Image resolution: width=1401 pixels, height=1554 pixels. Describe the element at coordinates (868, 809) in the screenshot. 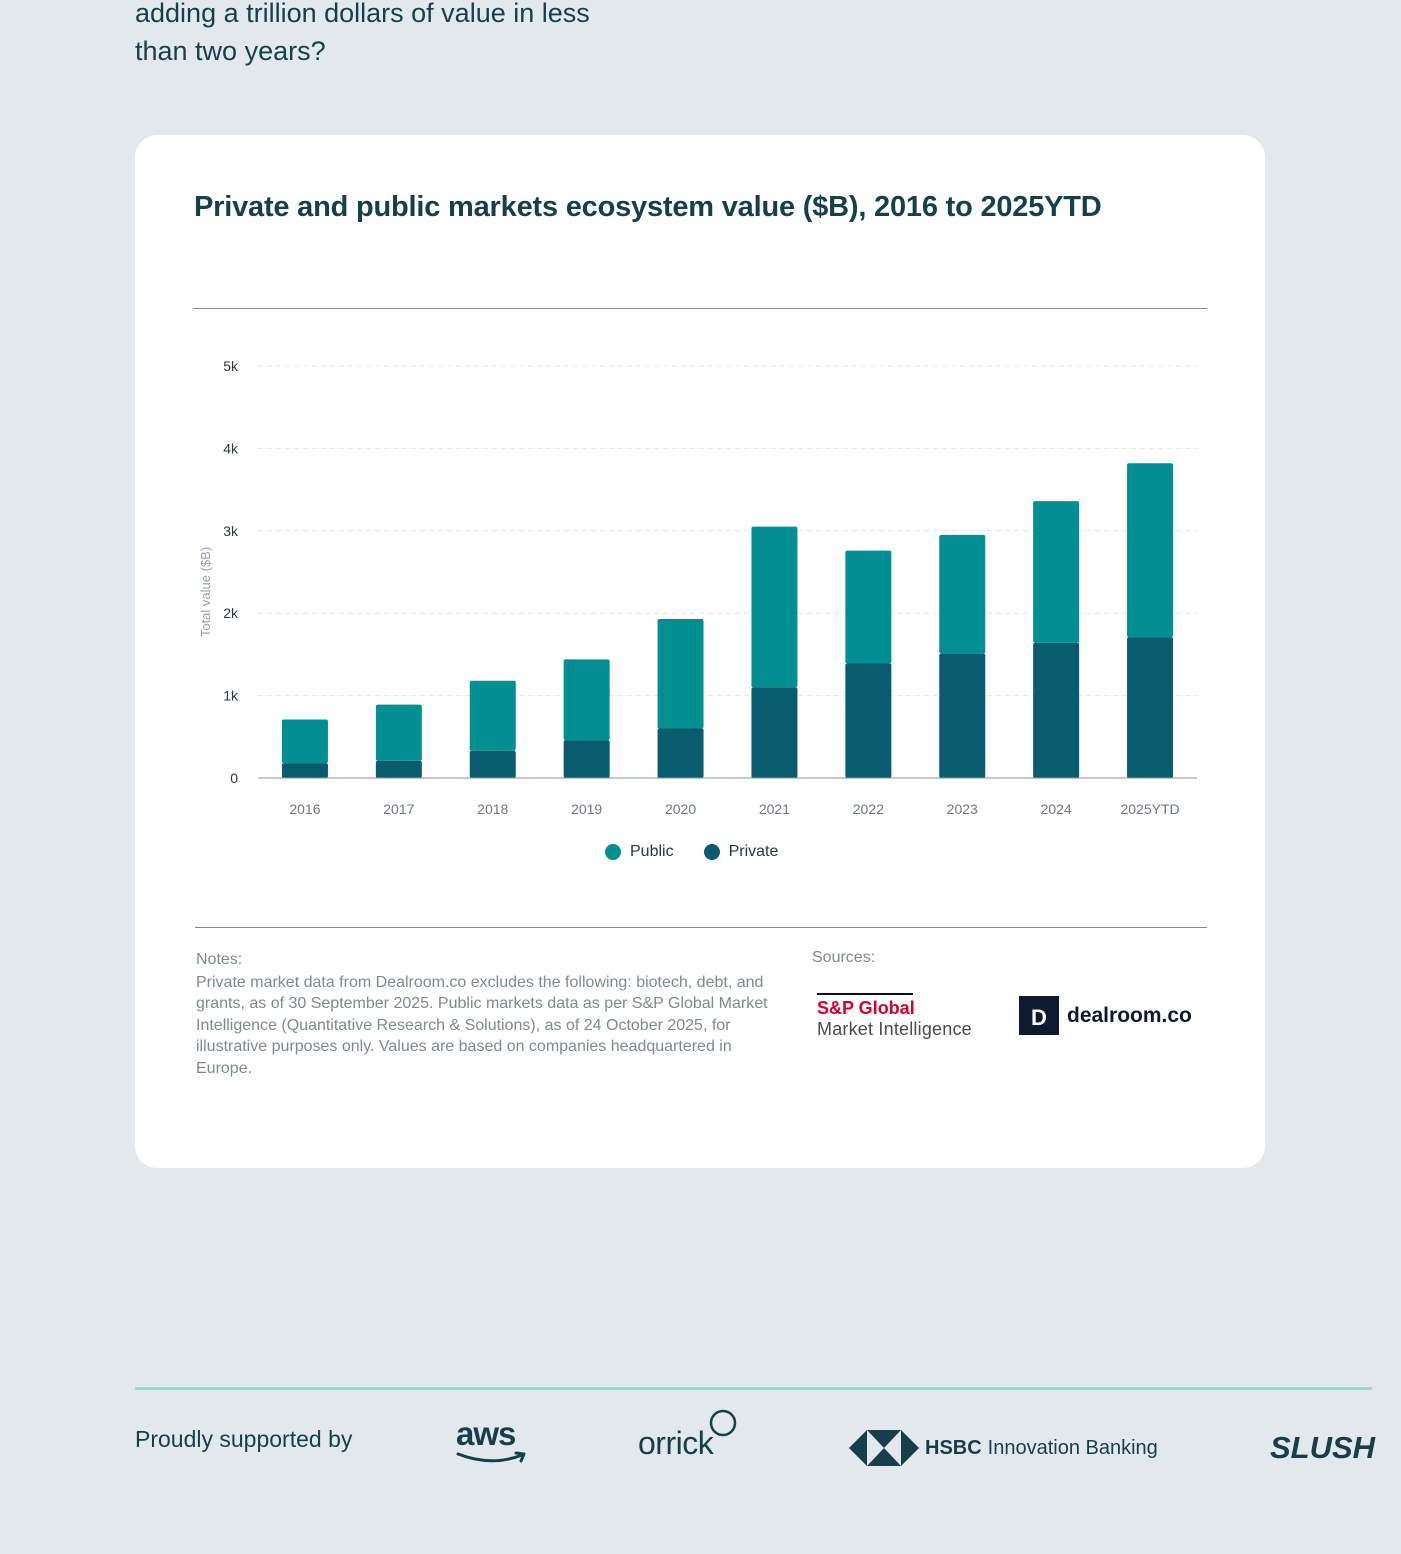

I see `x-tick-label: 2022` at that location.